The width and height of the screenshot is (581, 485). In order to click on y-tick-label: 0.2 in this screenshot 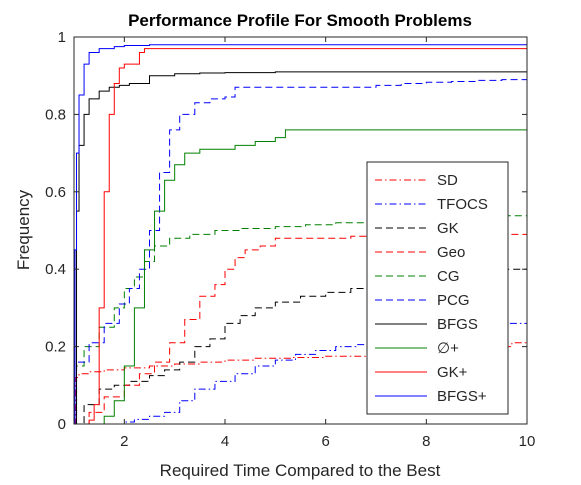, I will do `click(55, 347)`.